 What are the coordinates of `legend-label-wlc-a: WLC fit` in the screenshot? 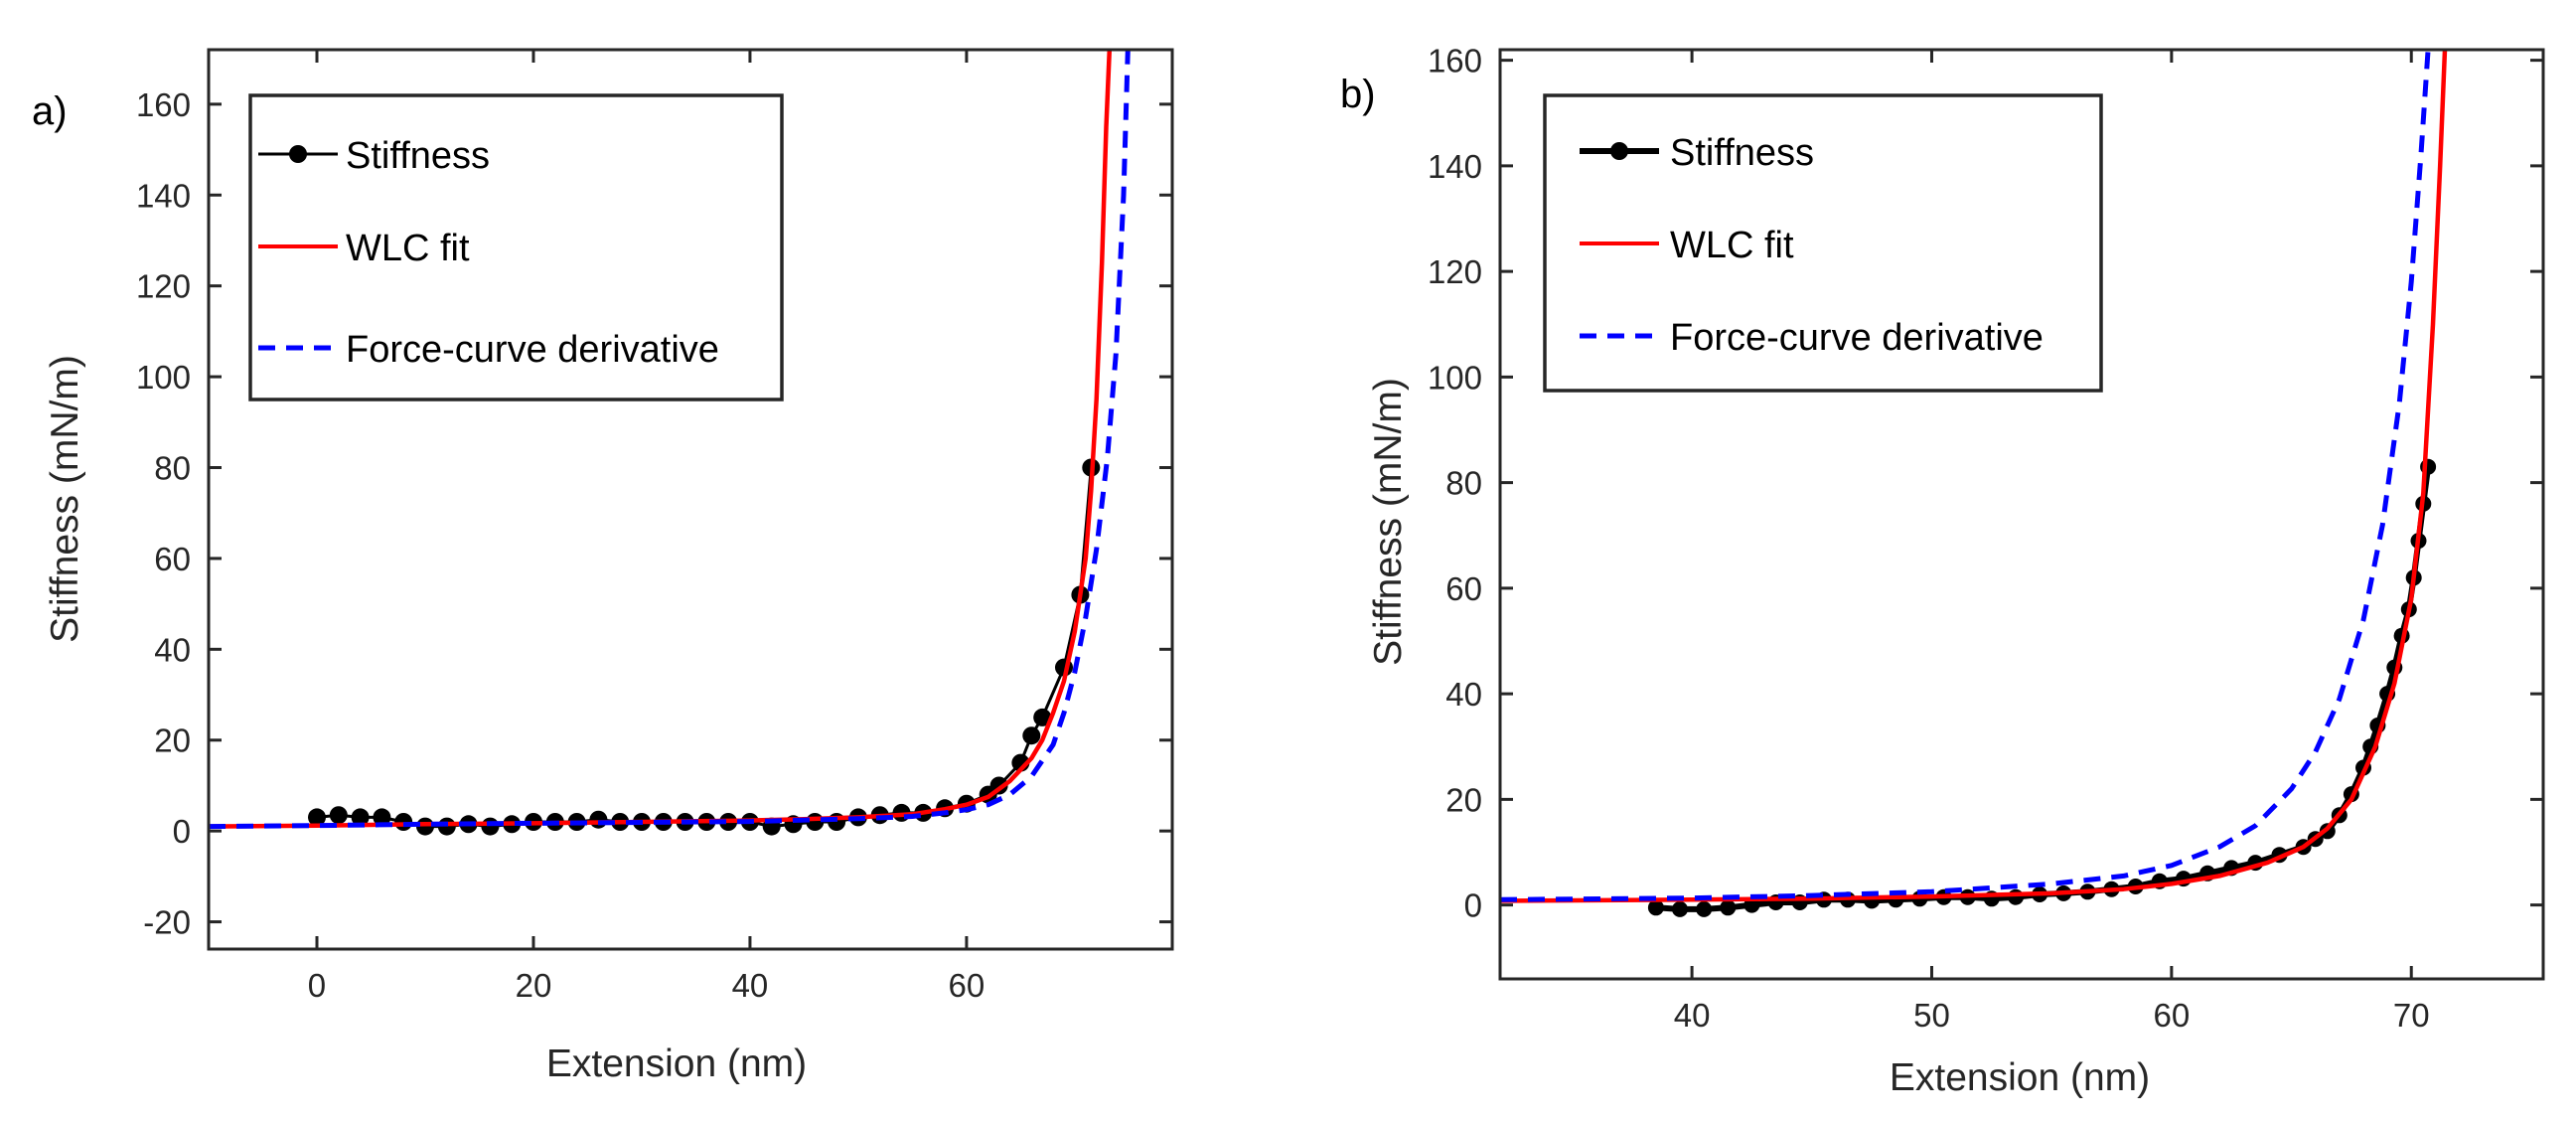 It's located at (408, 248).